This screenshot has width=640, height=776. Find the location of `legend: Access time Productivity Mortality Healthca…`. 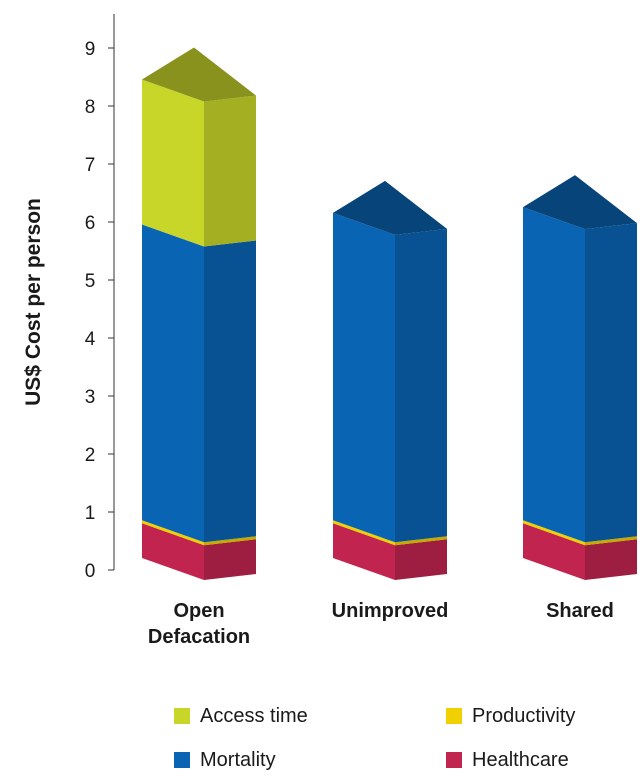

legend: Access time Productivity Mortality Healthca… is located at coordinates (374, 738).